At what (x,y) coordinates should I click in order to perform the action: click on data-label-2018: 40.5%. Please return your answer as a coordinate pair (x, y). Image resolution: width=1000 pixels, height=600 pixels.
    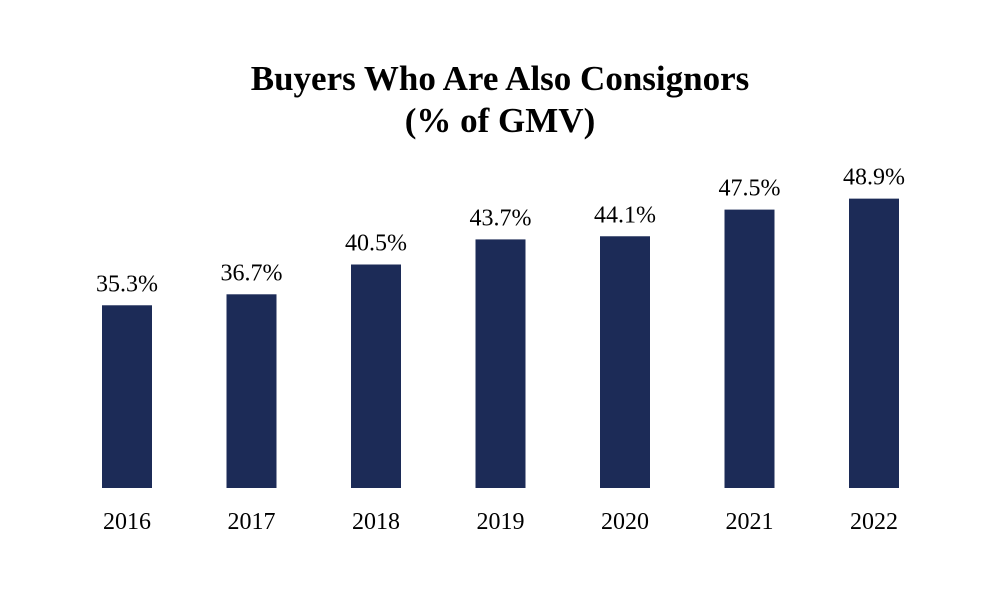
    Looking at the image, I should click on (376, 244).